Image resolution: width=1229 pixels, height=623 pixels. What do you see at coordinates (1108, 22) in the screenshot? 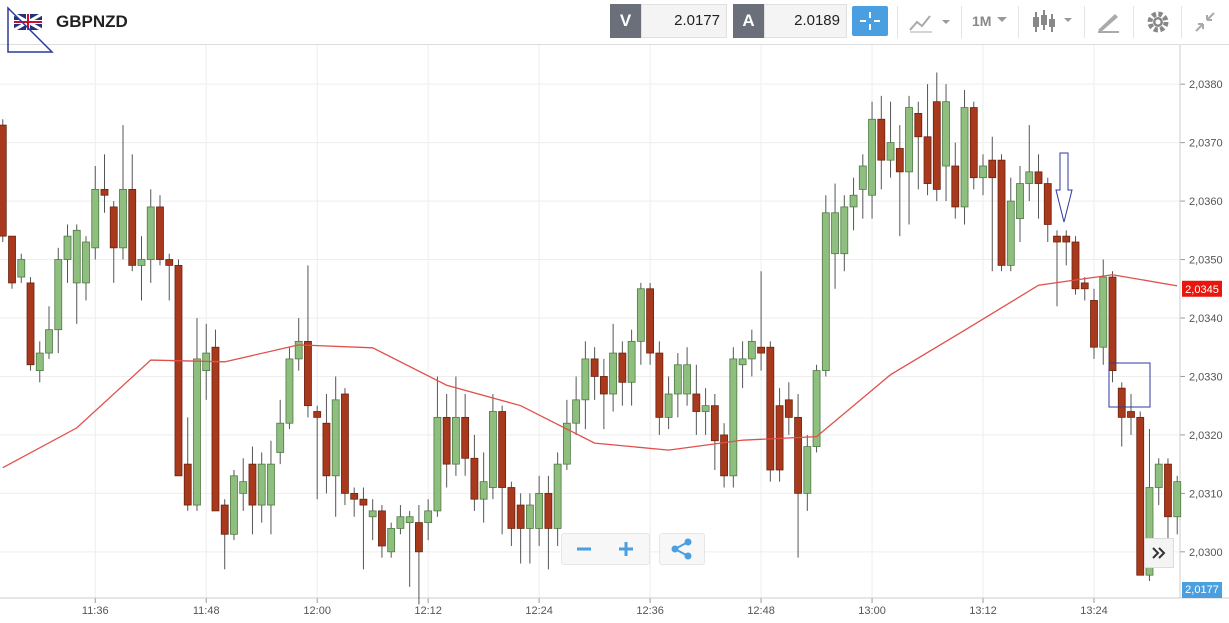
I see `draw-tool-button` at bounding box center [1108, 22].